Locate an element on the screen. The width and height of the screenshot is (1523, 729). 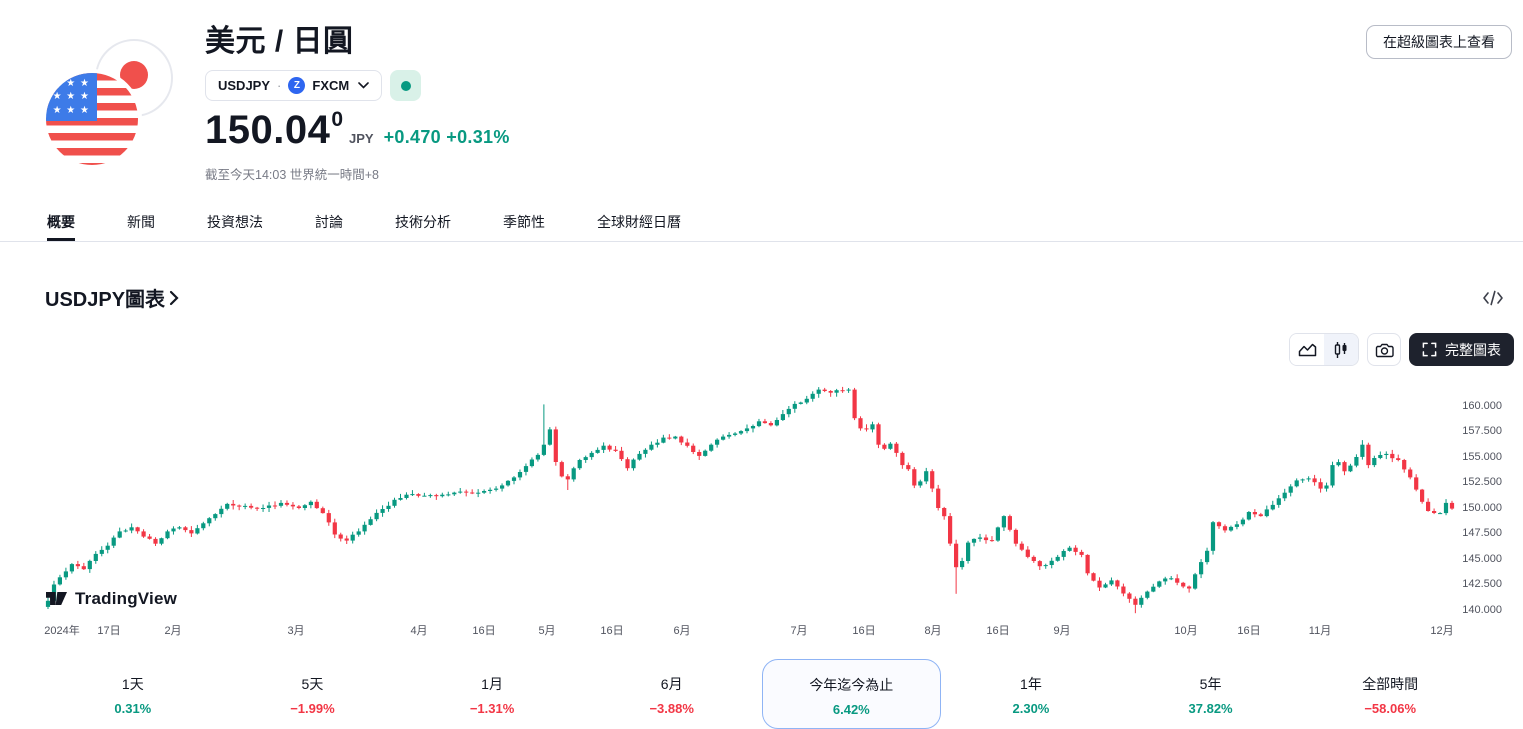
price-row: 150.04 0 JPY +0.470 +0.31% is located at coordinates (357, 130).